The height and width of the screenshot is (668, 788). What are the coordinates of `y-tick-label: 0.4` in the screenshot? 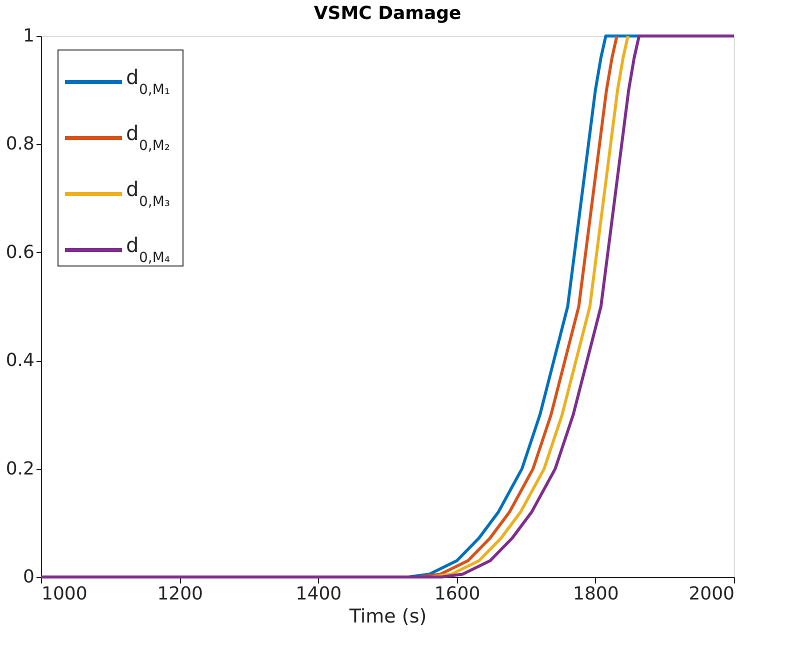 It's located at (20, 361).